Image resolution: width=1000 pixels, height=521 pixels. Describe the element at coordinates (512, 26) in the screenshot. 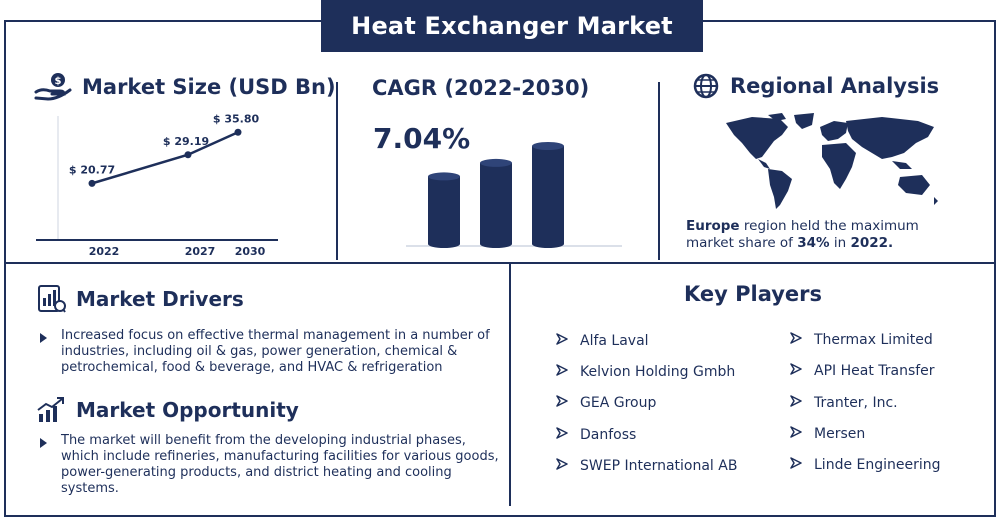

I see `page-title: Heat Exchanger Market` at that location.